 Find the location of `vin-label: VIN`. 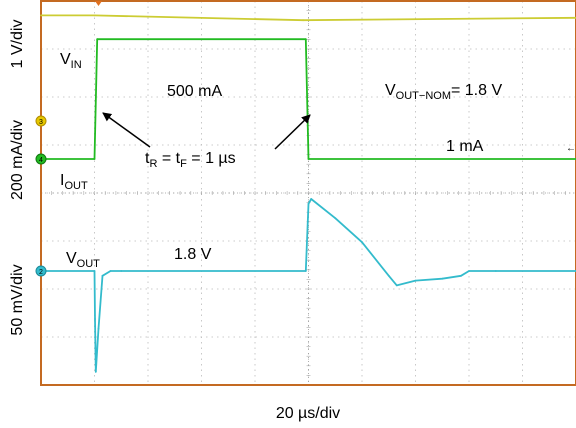

vin-label: VIN is located at coordinates (71, 61).